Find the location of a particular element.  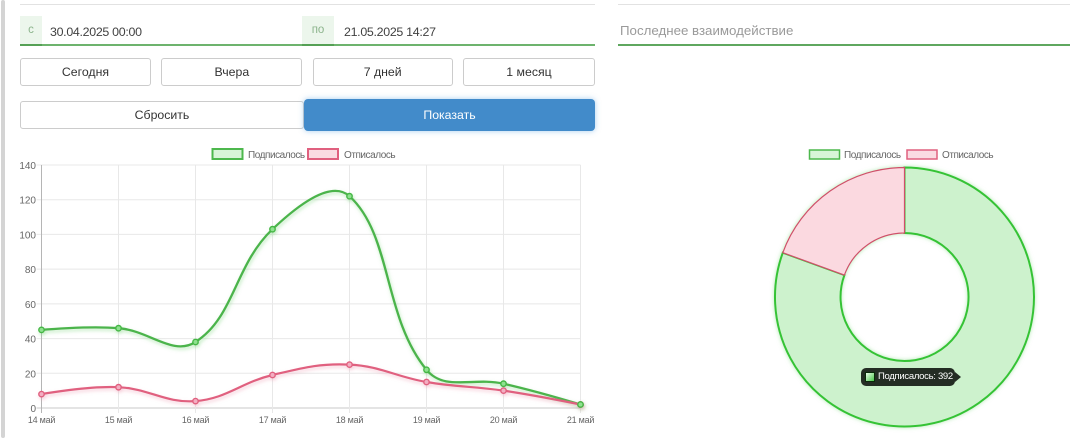

svg-text: 60 is located at coordinates (31, 305).